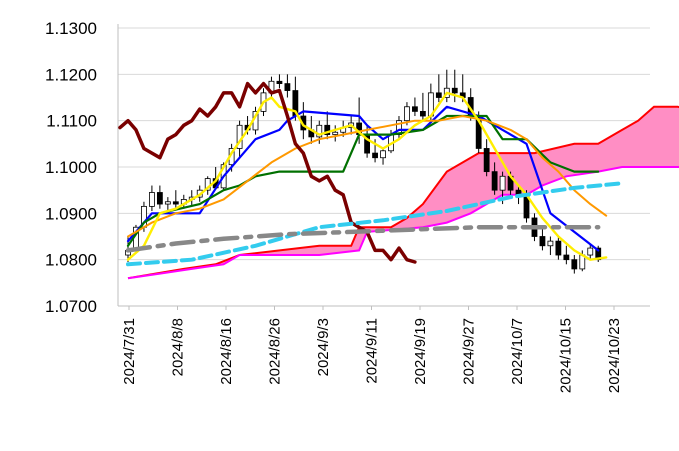  I want to click on y-tick-label: 1.0700, so click(71, 306).